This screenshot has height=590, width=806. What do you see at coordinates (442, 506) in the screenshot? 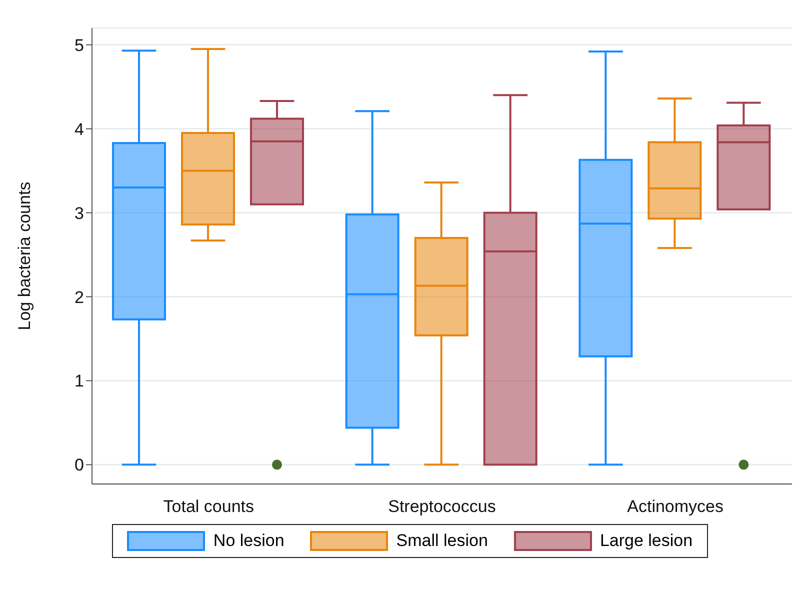
I see `x-tick-label: Streptococcus` at bounding box center [442, 506].